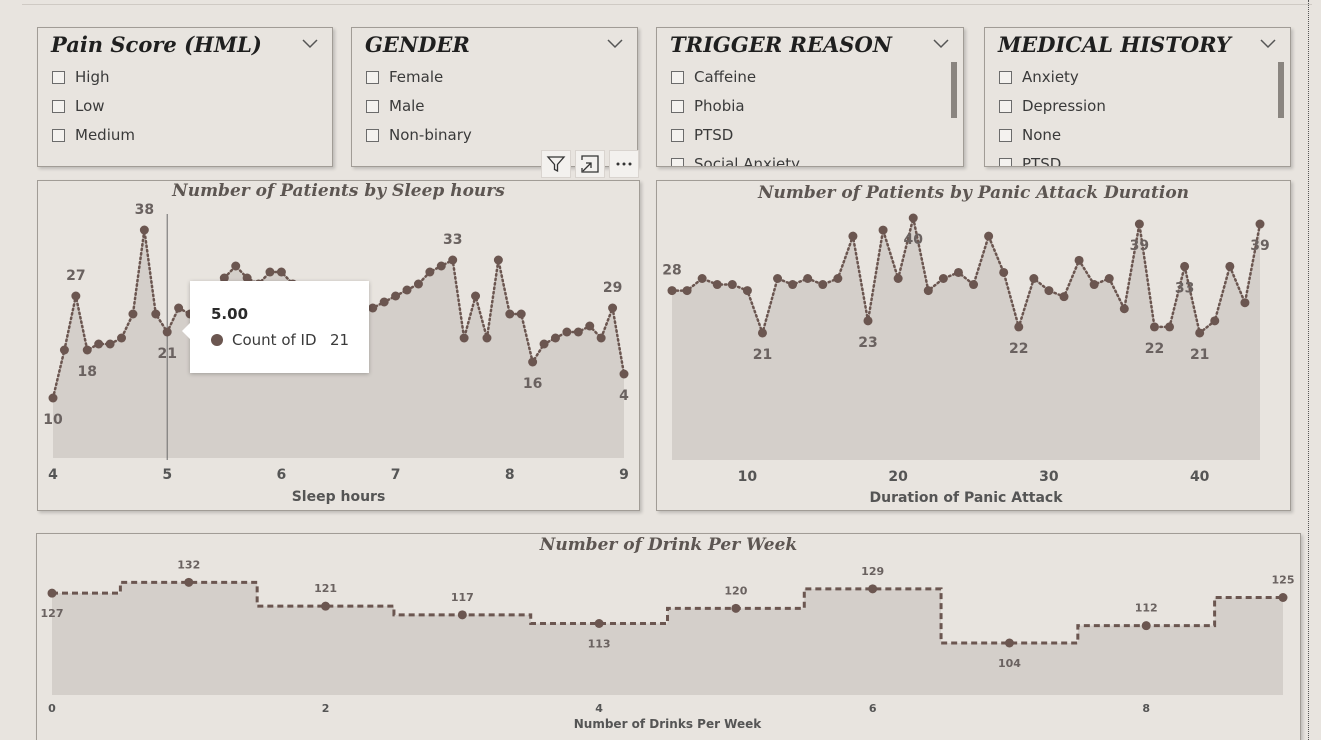  I want to click on slicer-option: Non-binary, so click(419, 135).